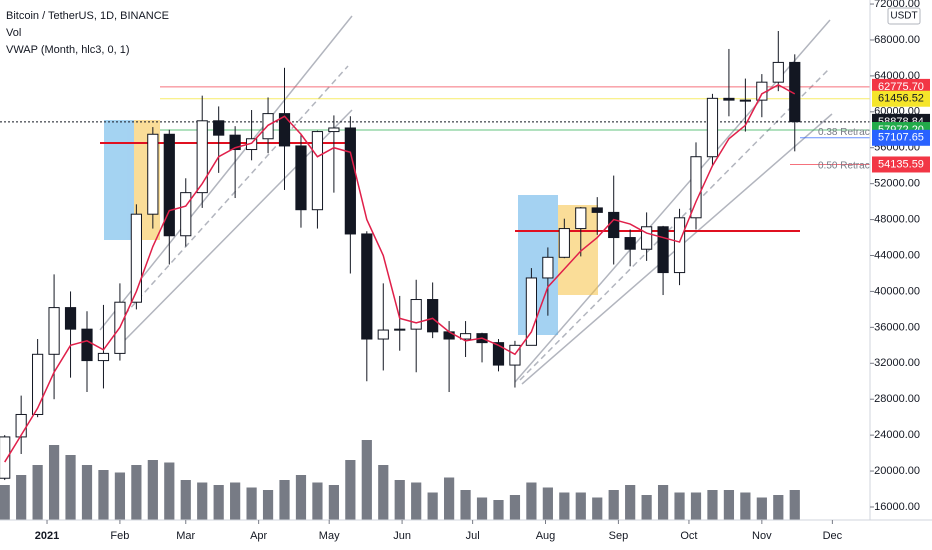 The height and width of the screenshot is (550, 932). I want to click on fib-label: 0.38 Retrace, so click(847, 132).